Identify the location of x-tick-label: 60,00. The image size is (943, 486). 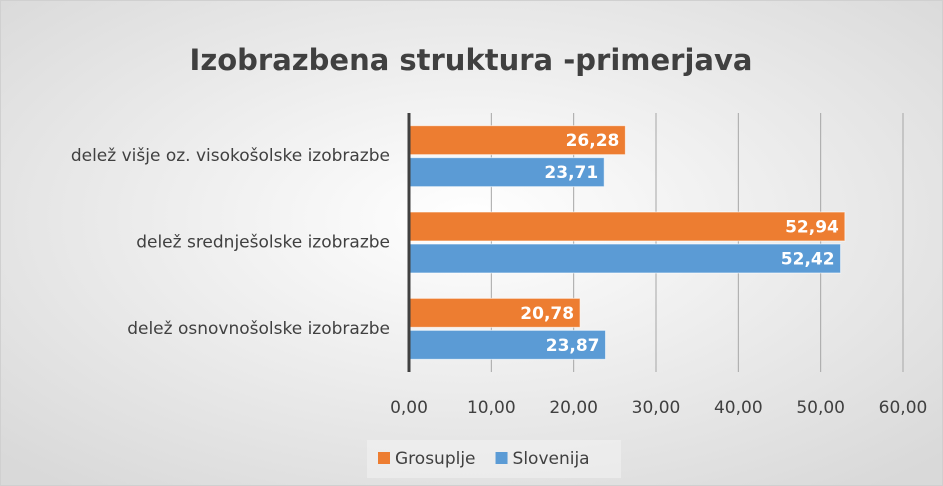
(903, 408).